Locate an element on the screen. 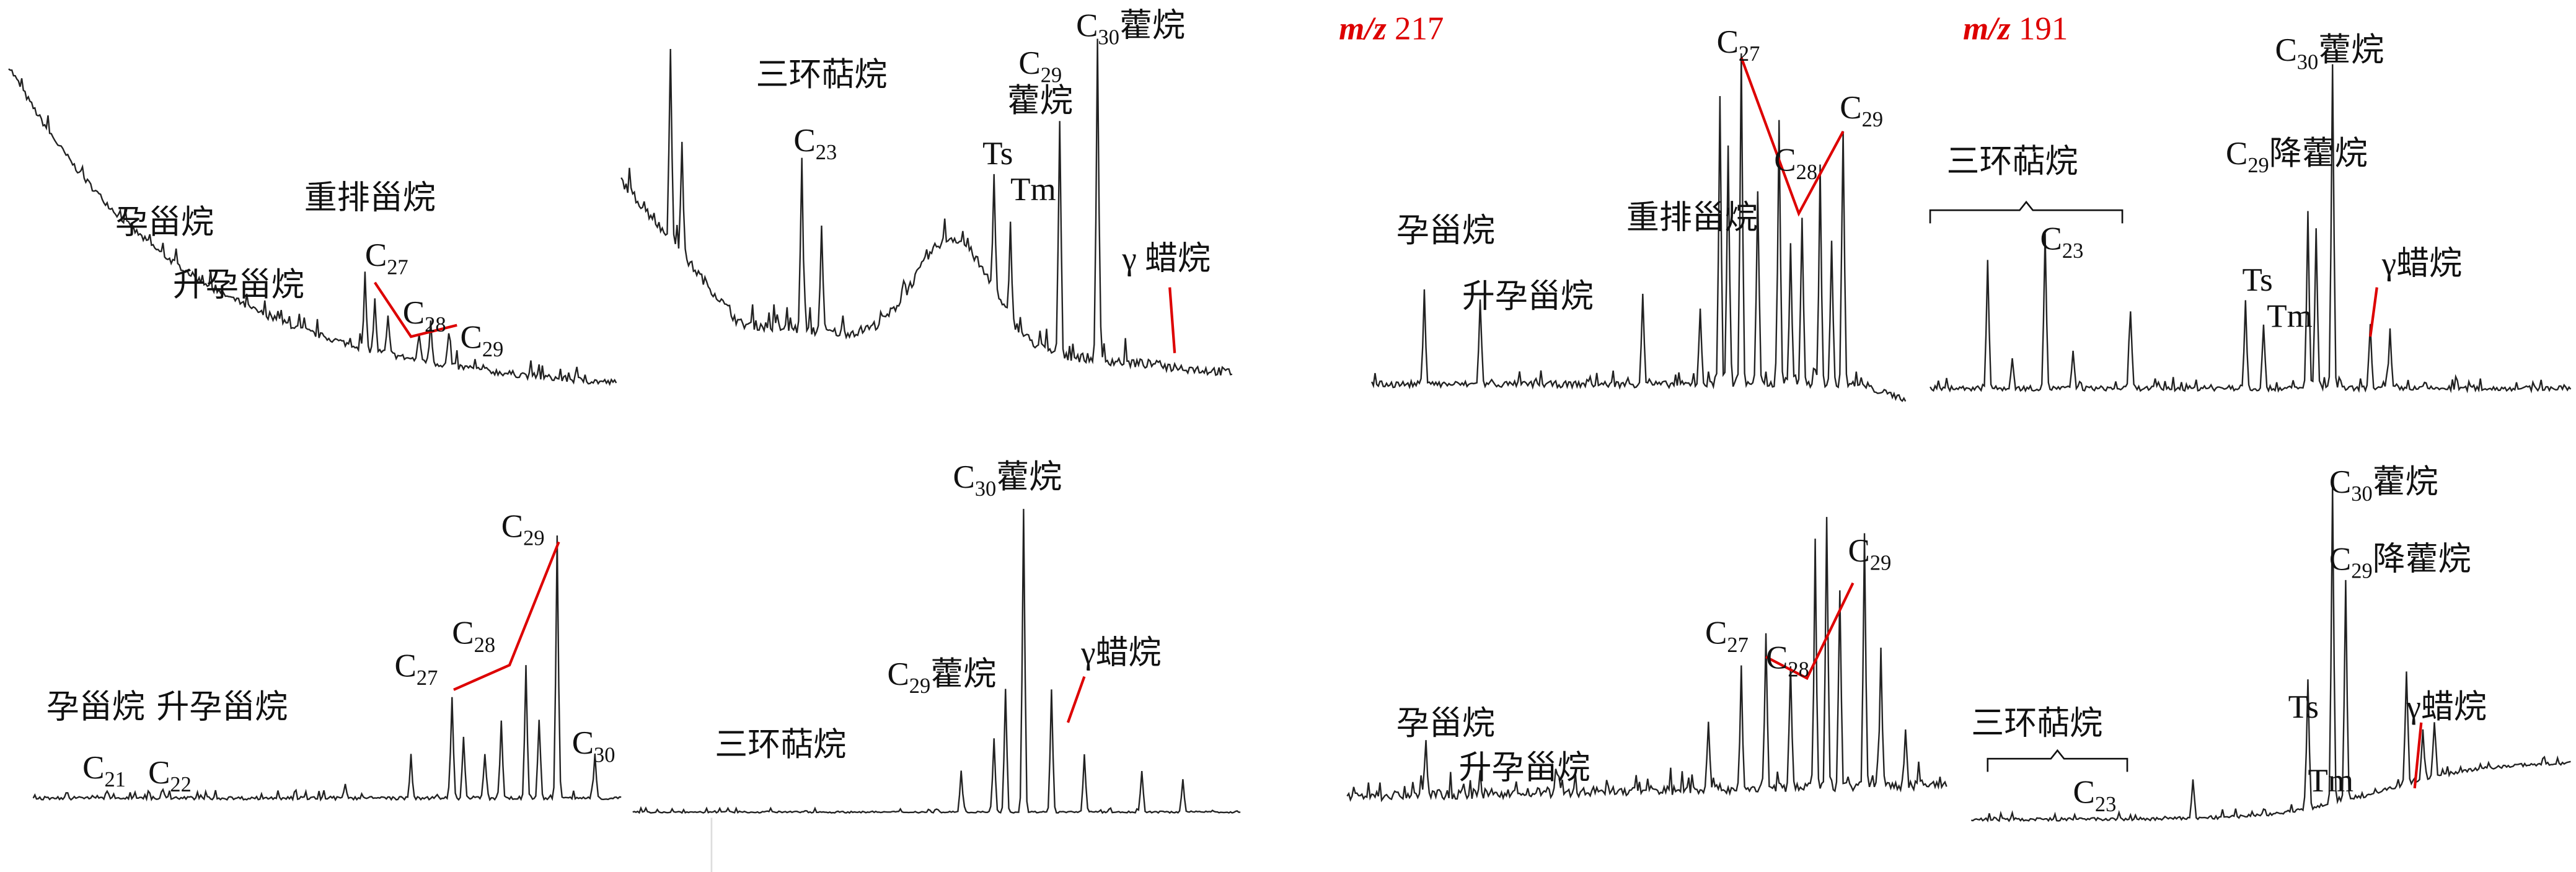 Image resolution: width=2576 pixels, height=872 pixels. peak-label: 重排甾烷 is located at coordinates (370, 198).